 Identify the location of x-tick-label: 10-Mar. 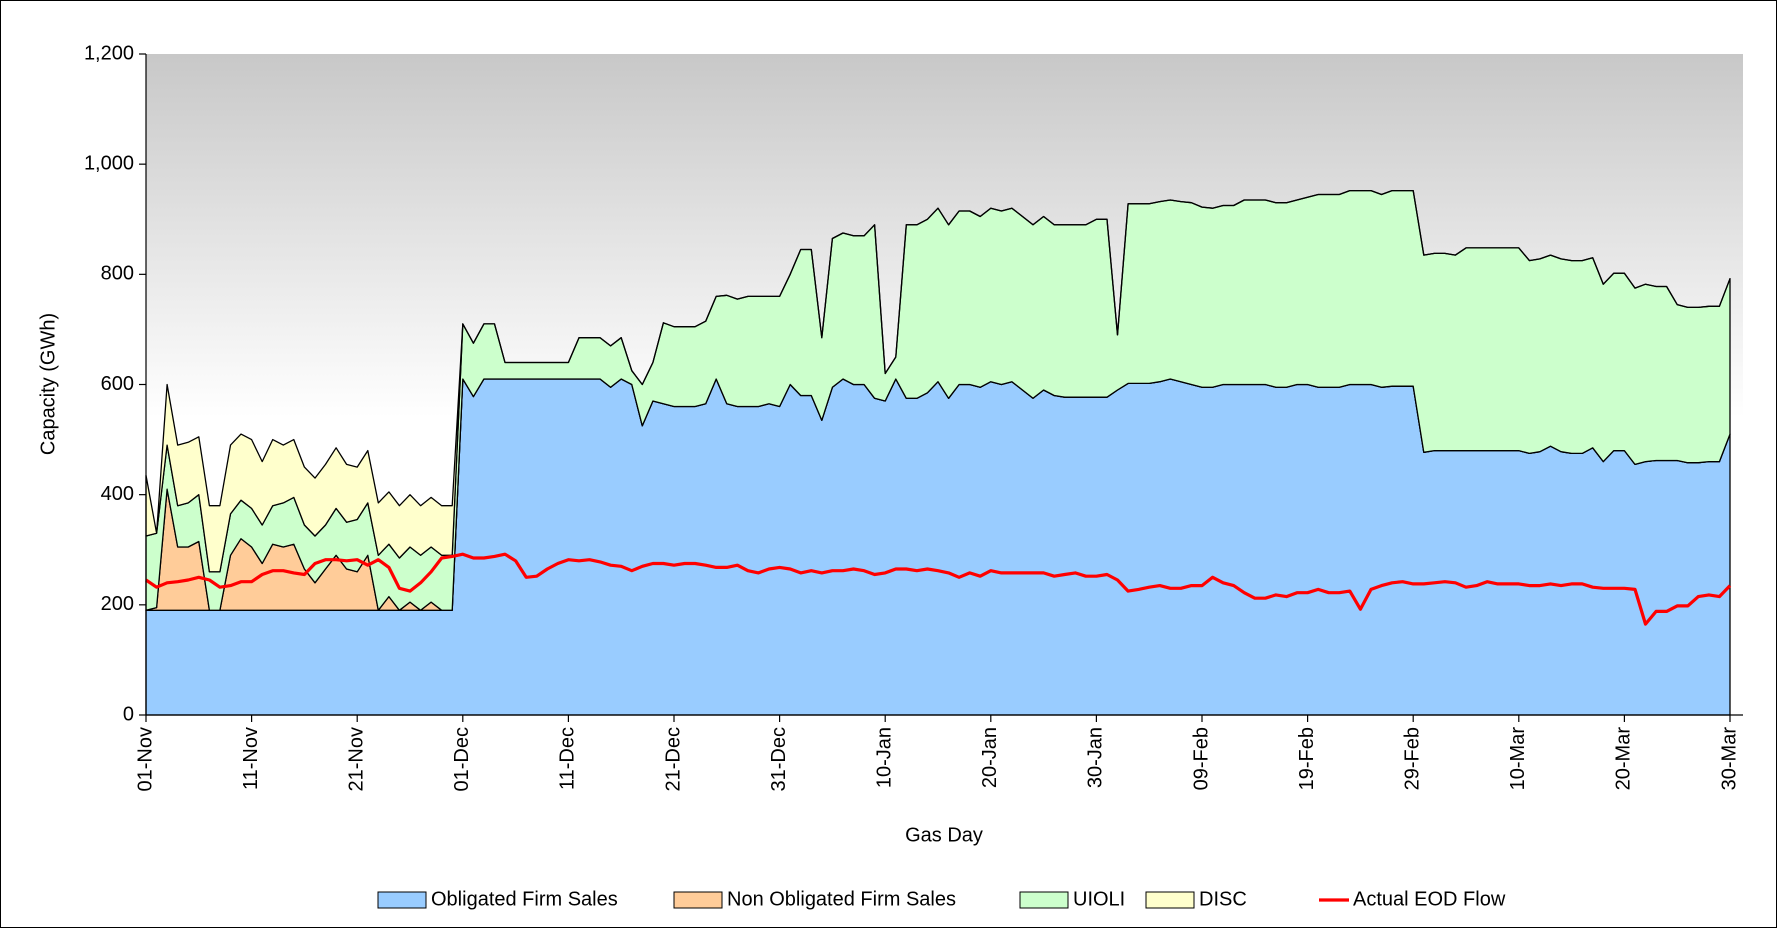
(1518, 759).